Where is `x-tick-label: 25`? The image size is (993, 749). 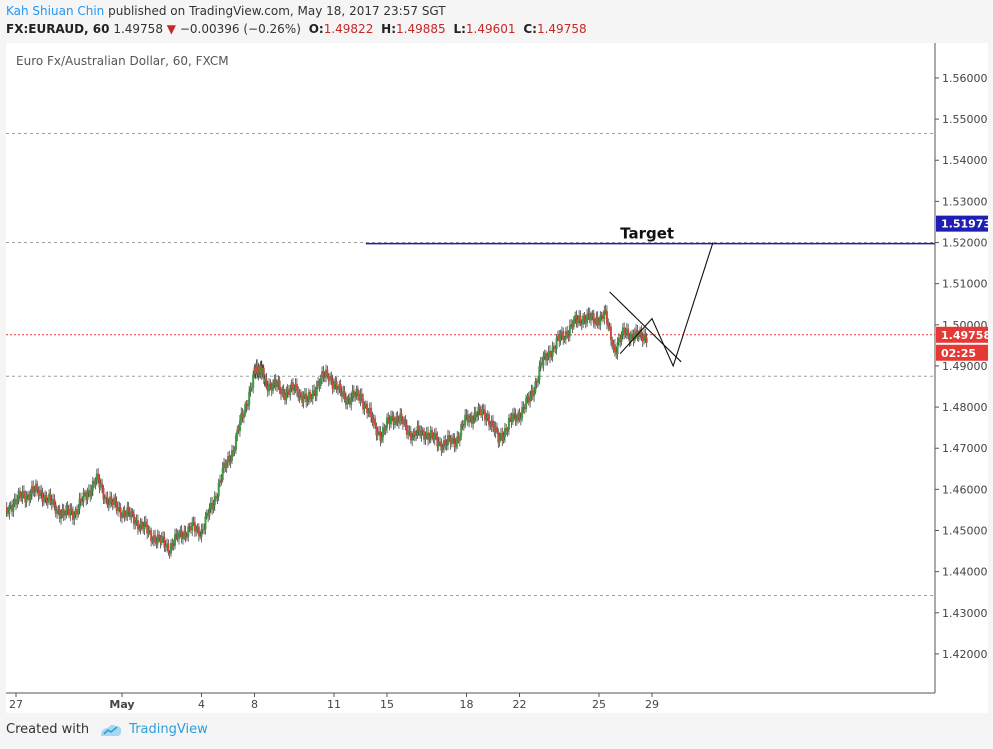
x-tick-label: 25 is located at coordinates (599, 704).